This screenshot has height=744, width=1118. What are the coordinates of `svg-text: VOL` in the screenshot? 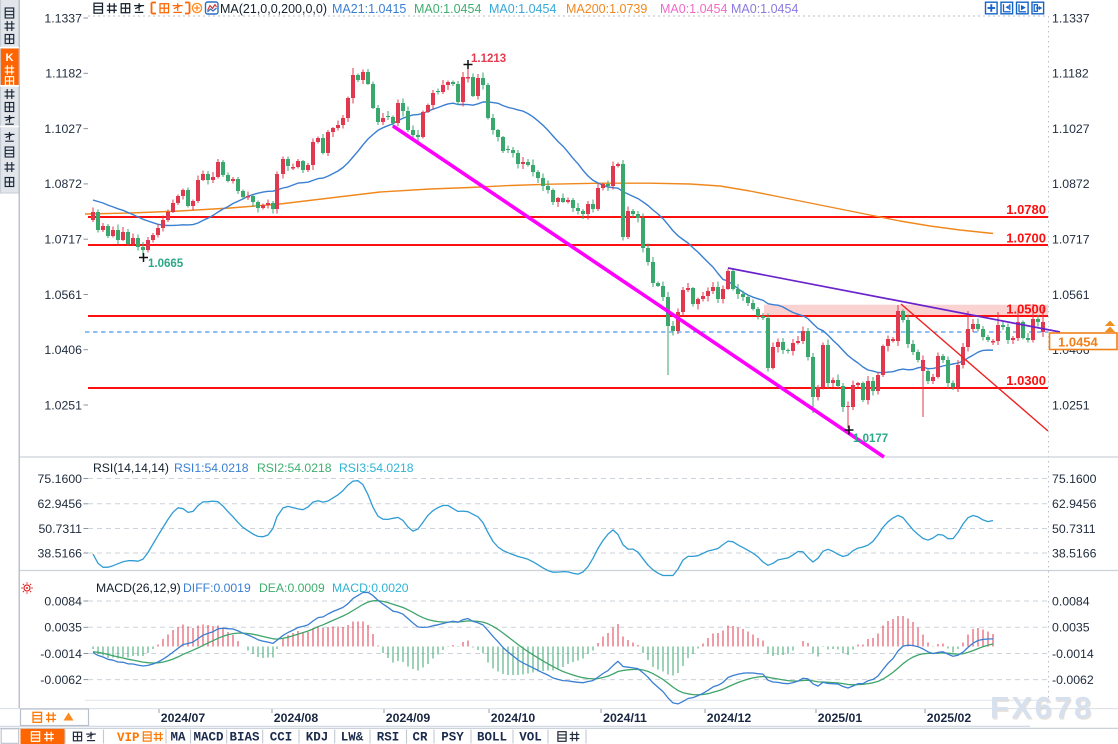 It's located at (530, 737).